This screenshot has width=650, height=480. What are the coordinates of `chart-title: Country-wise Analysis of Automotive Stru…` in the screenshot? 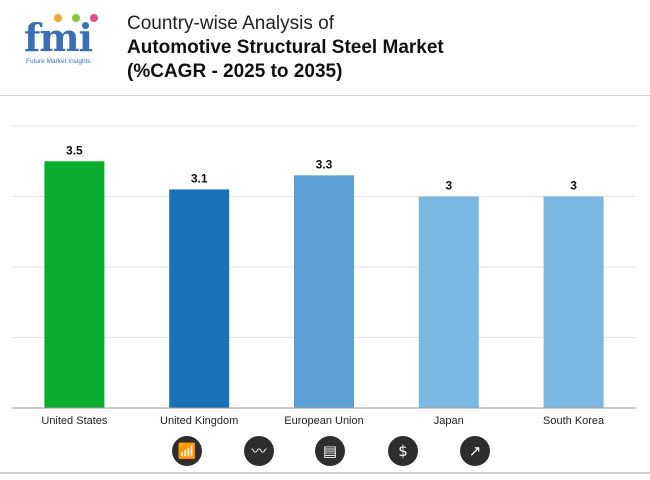 It's located at (285, 48).